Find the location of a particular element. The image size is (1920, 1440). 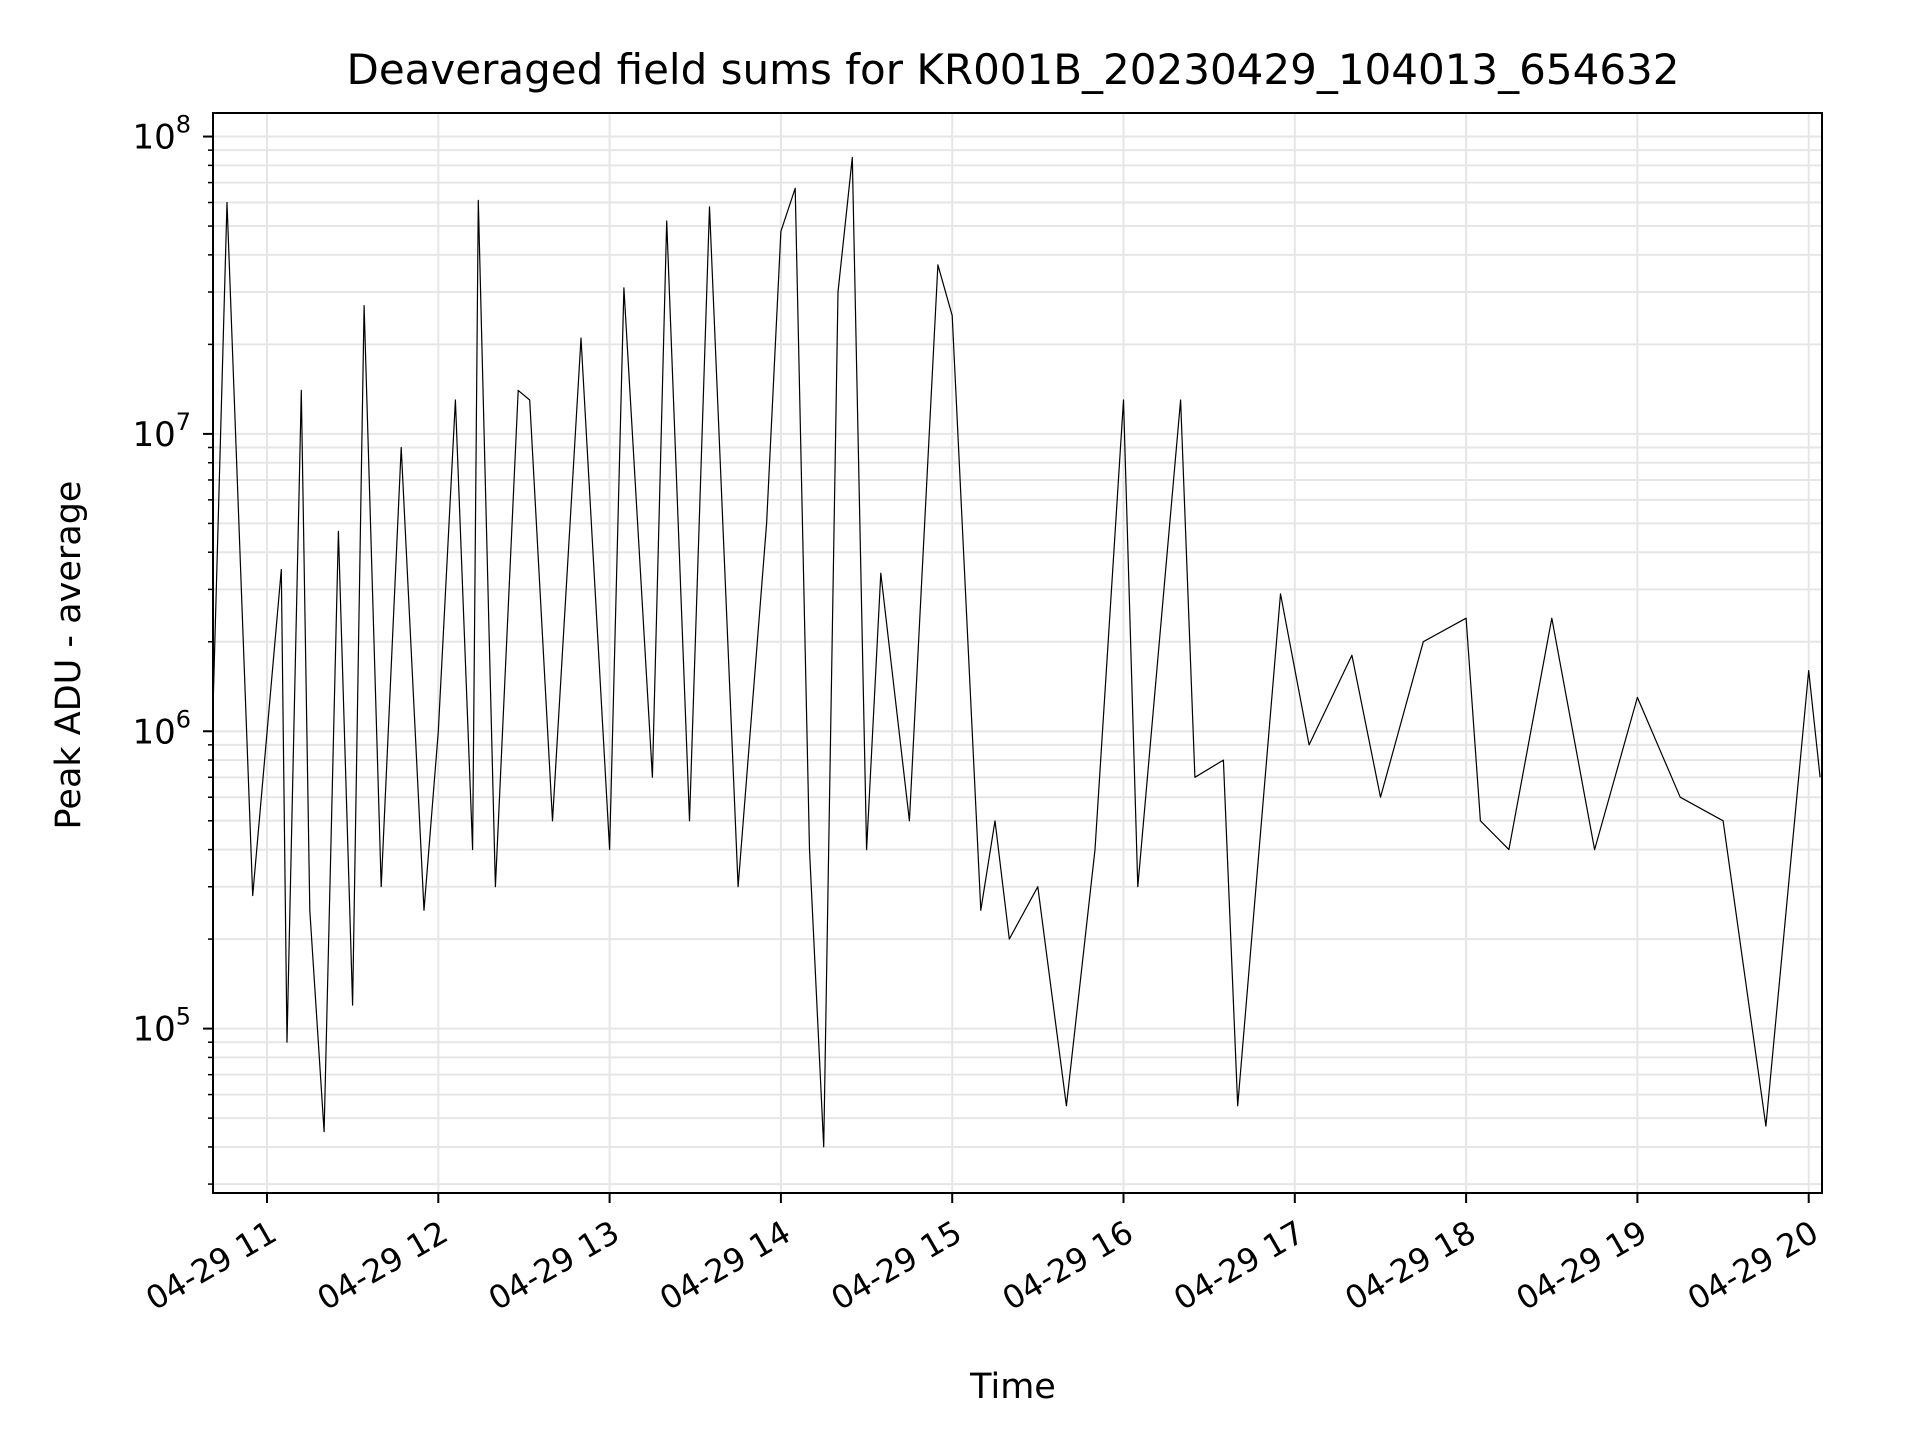

y-tick-exponent: 7 is located at coordinates (183, 422).